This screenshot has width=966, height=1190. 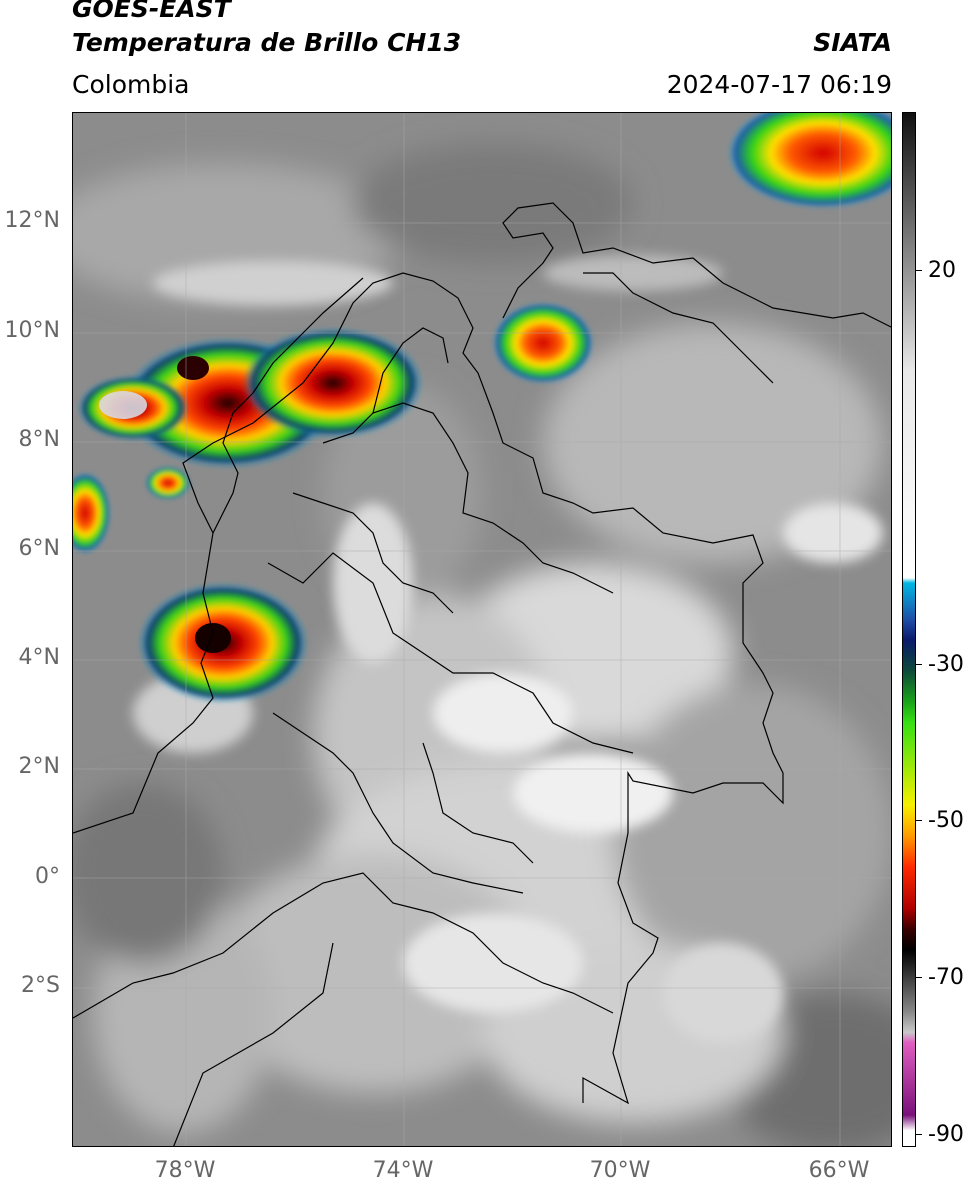 What do you see at coordinates (946, 1134) in the screenshot?
I see `colorbar-label: -90` at bounding box center [946, 1134].